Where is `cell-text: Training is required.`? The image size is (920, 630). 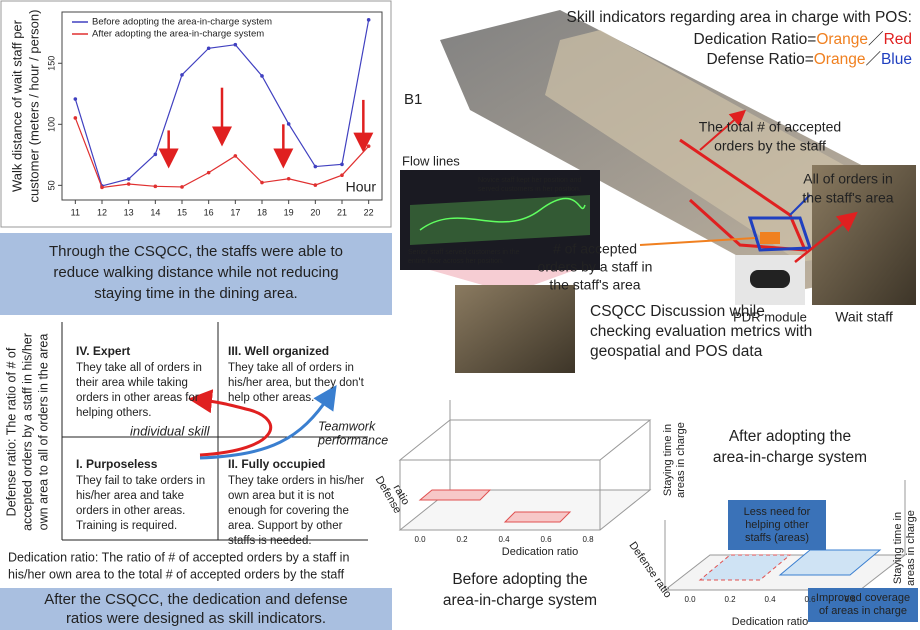 cell-text: Training is required. is located at coordinates (126, 526).